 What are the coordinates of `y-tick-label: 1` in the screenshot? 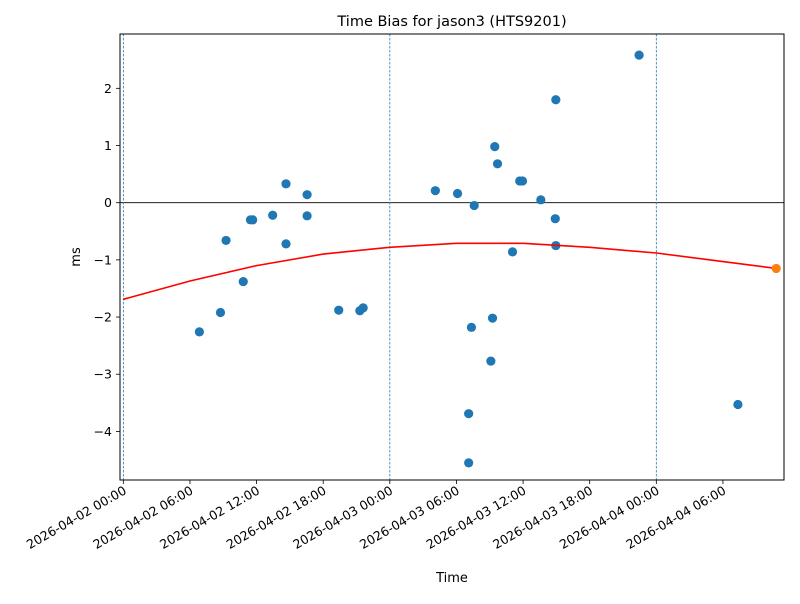 It's located at (108, 145).